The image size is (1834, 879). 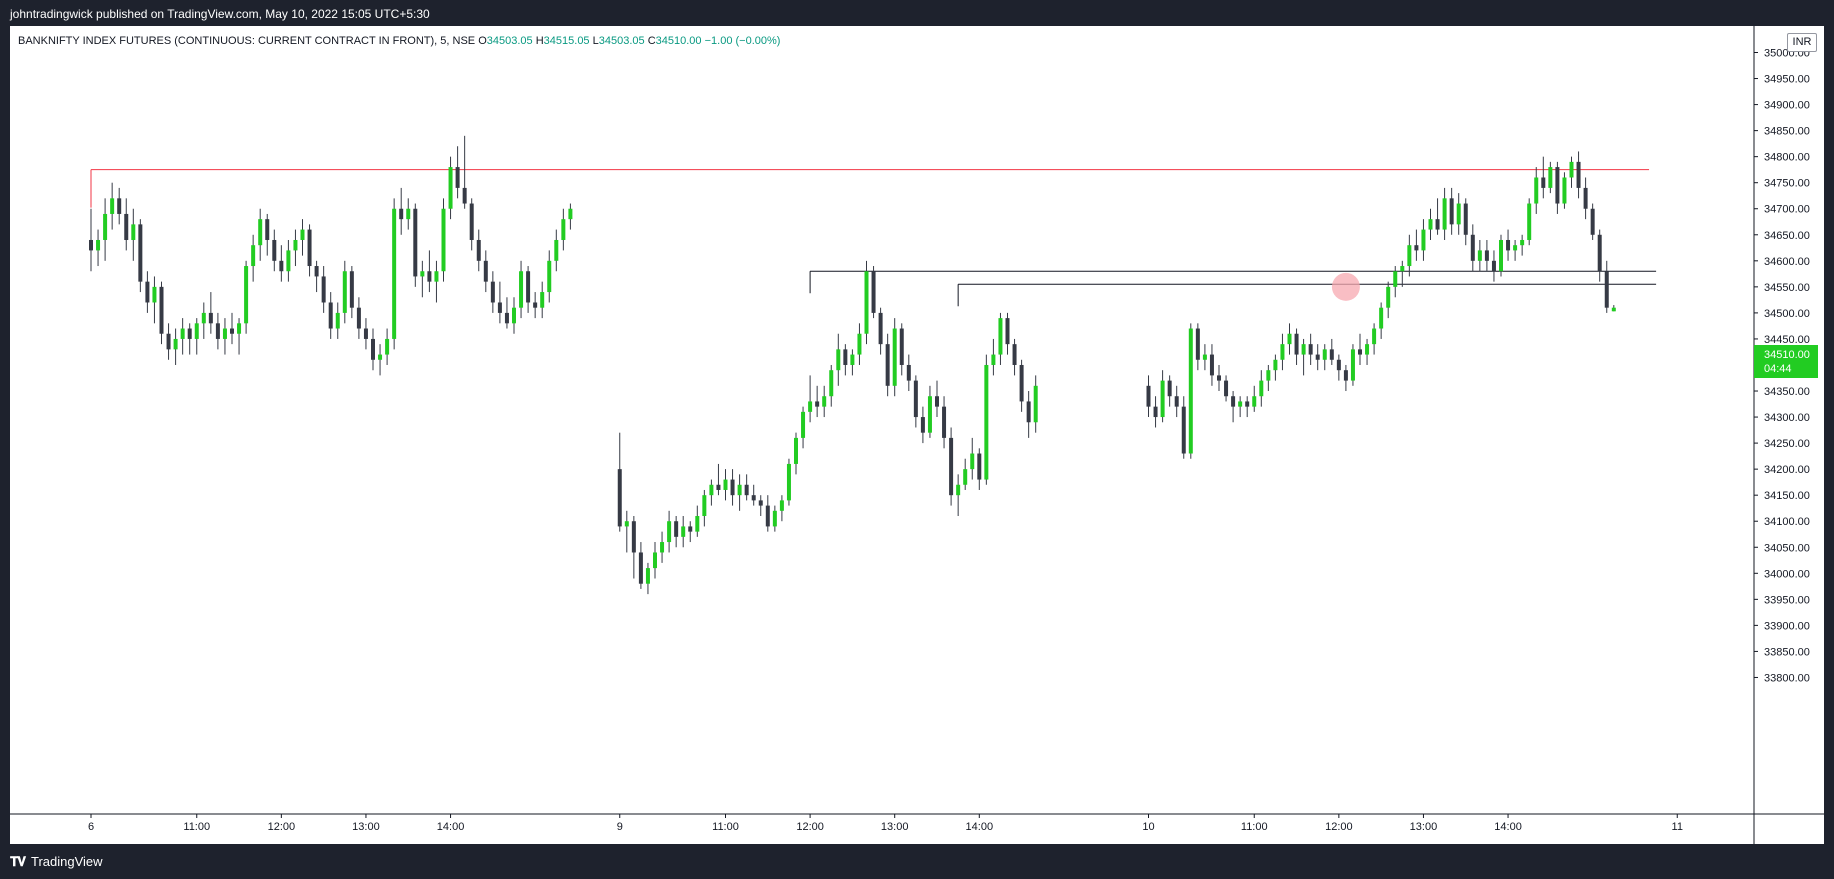 What do you see at coordinates (873, 238) in the screenshot?
I see `drawn-lines` at bounding box center [873, 238].